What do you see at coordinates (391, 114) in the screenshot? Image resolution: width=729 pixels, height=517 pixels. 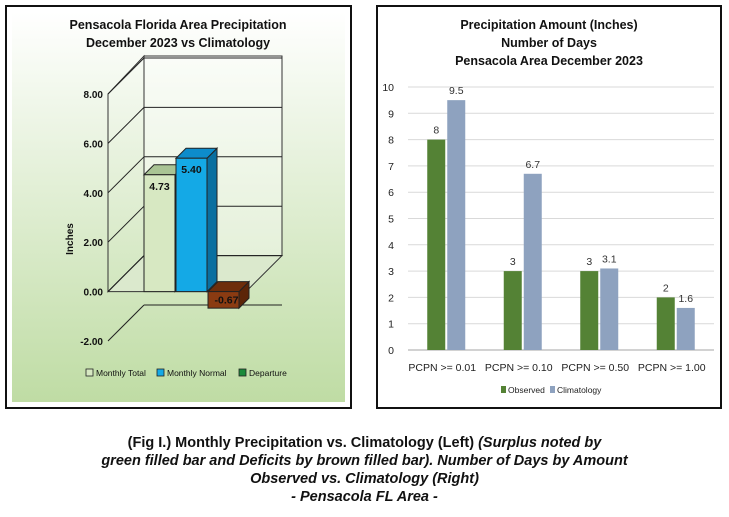 I see `right-y-tick-label: 9` at bounding box center [391, 114].